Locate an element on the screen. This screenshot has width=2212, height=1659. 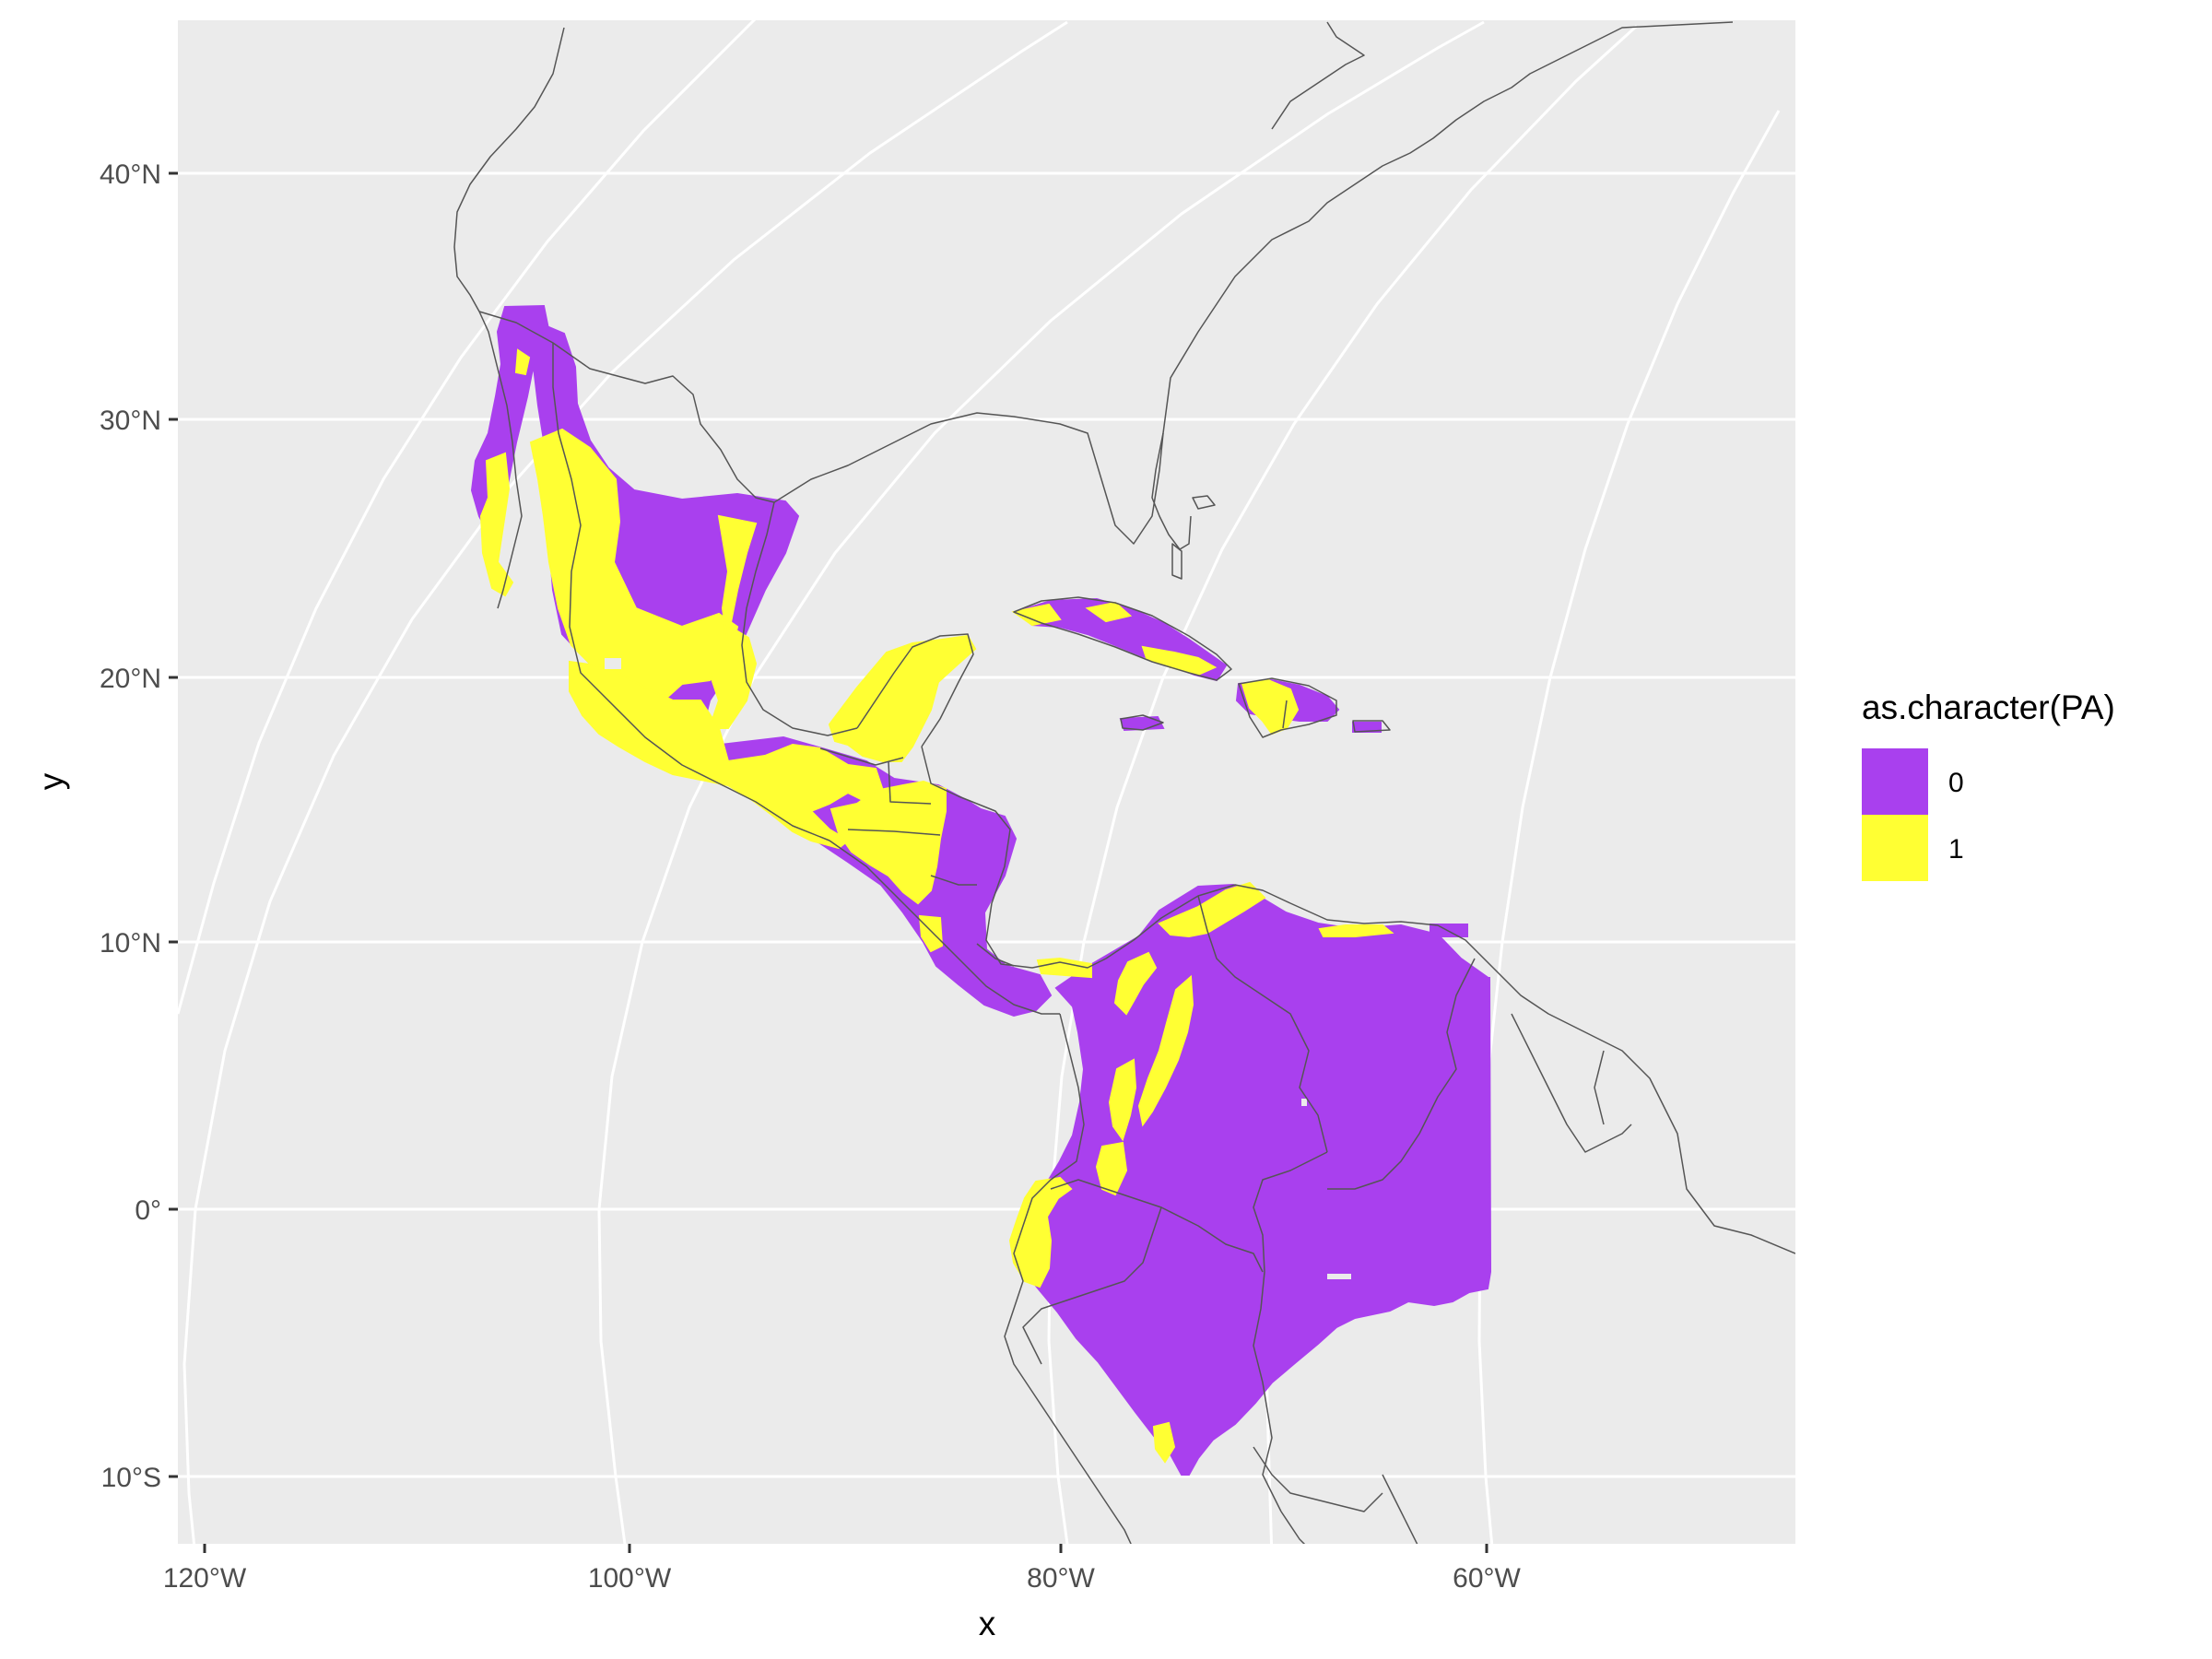
y-tick-label: 10°N is located at coordinates (130, 943).